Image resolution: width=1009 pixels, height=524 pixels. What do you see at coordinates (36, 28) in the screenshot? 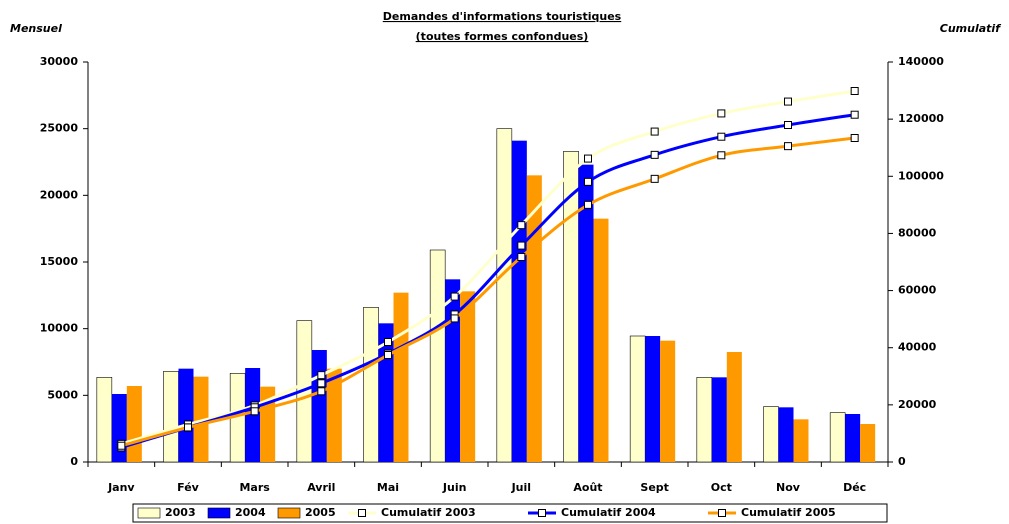
I see `y-axis-title: Mensuel` at bounding box center [36, 28].